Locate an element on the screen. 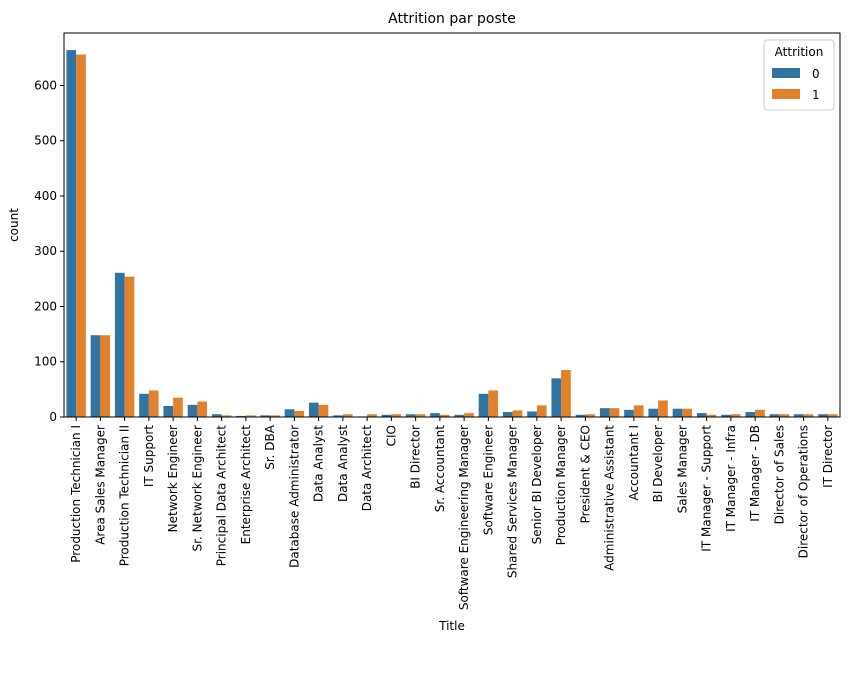  legend: Attrition 0 1 is located at coordinates (799, 75).